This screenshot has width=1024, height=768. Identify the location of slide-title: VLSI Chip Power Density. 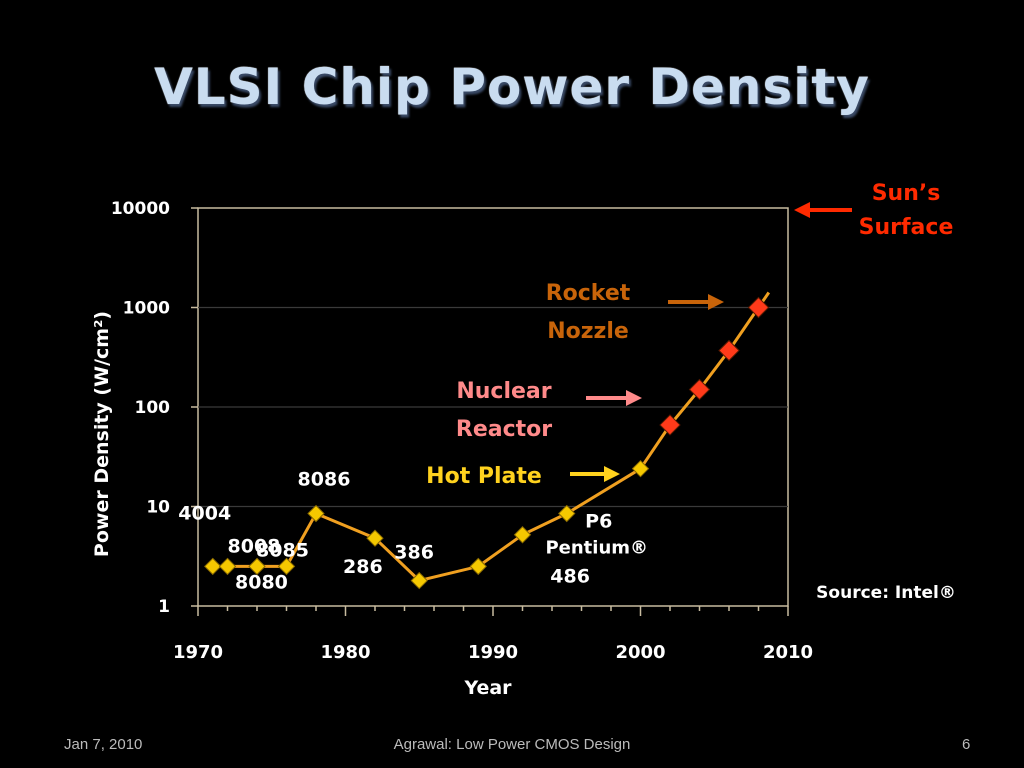
(512, 87).